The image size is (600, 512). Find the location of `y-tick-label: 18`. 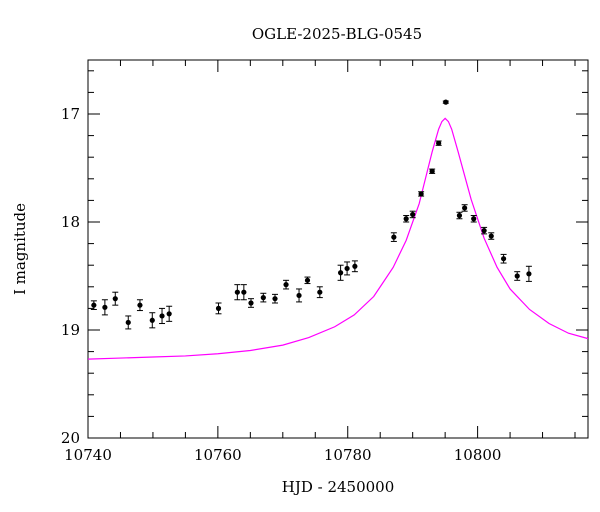

y-tick-label: 18 is located at coordinates (70, 222).